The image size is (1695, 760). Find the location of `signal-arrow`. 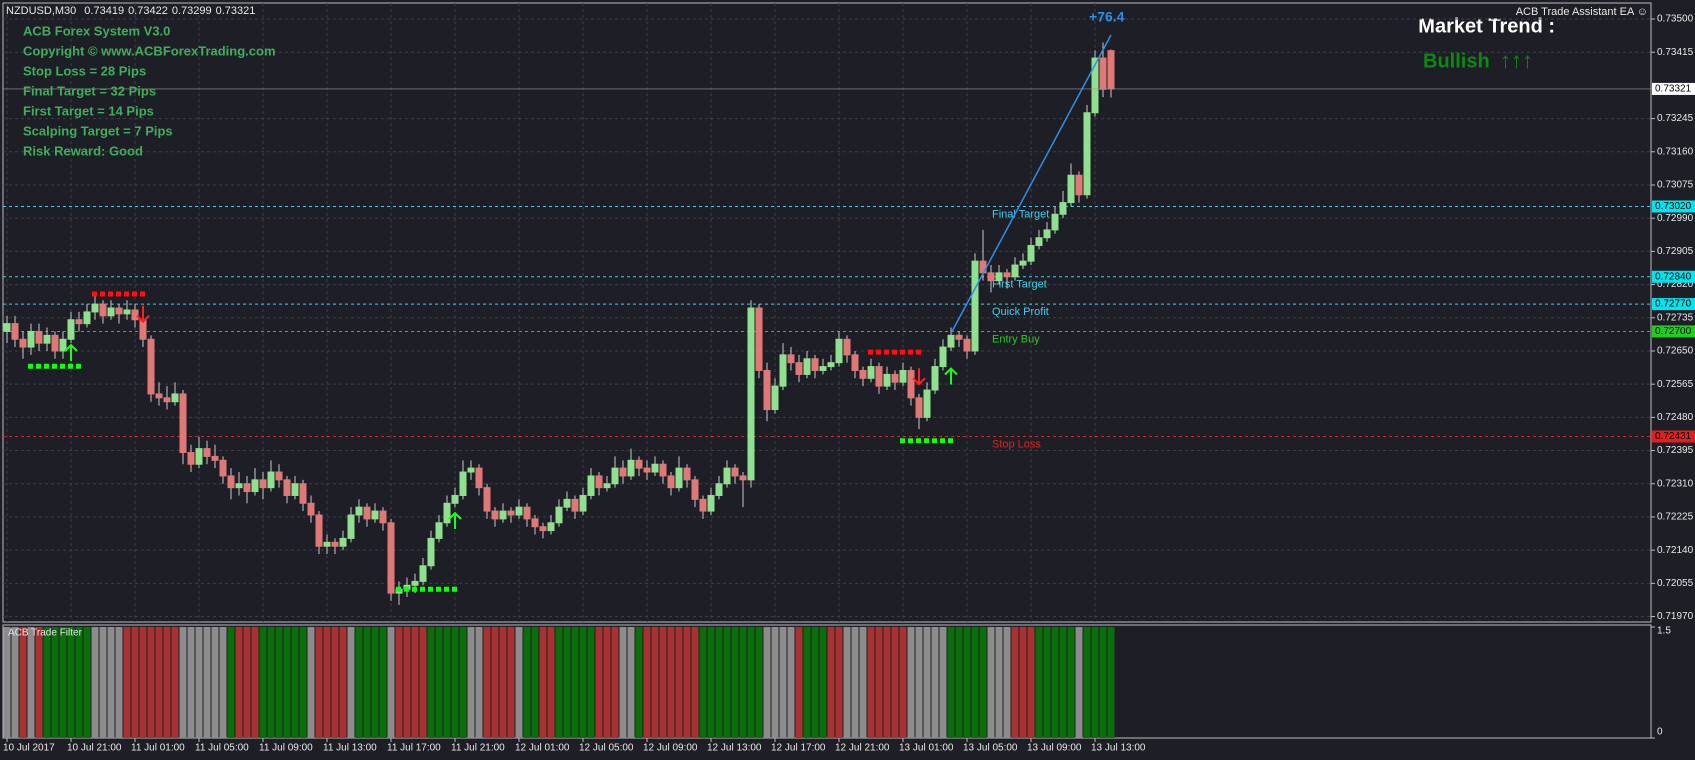

signal-arrow is located at coordinates (951, 376).